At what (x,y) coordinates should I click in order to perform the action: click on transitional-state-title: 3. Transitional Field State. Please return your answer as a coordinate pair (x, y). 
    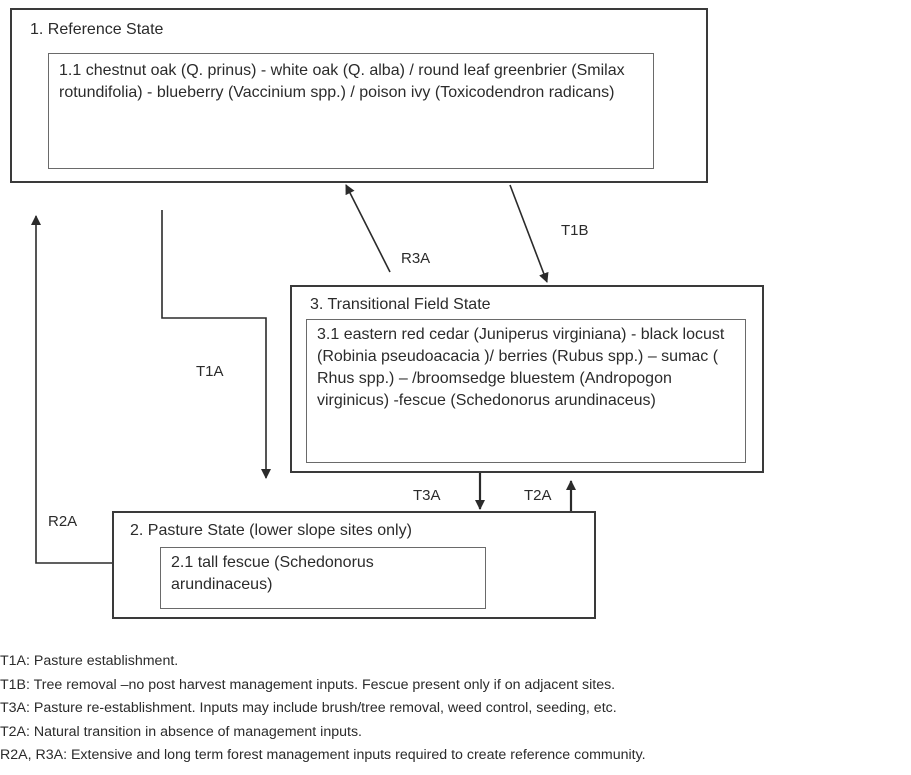
    Looking at the image, I should click on (400, 304).